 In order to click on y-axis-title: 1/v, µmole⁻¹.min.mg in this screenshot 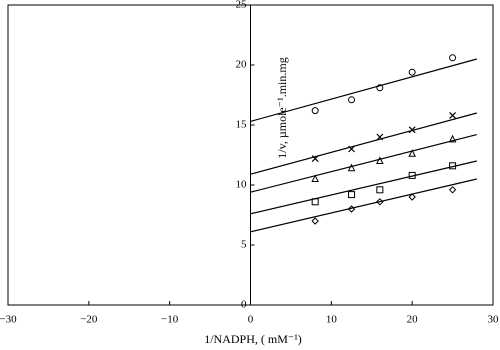, I will do `click(282, 107)`.